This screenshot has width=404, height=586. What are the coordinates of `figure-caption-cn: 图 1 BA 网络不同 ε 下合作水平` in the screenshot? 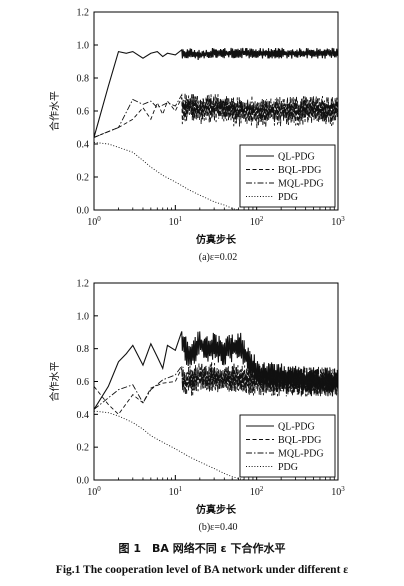 It's located at (202, 548).